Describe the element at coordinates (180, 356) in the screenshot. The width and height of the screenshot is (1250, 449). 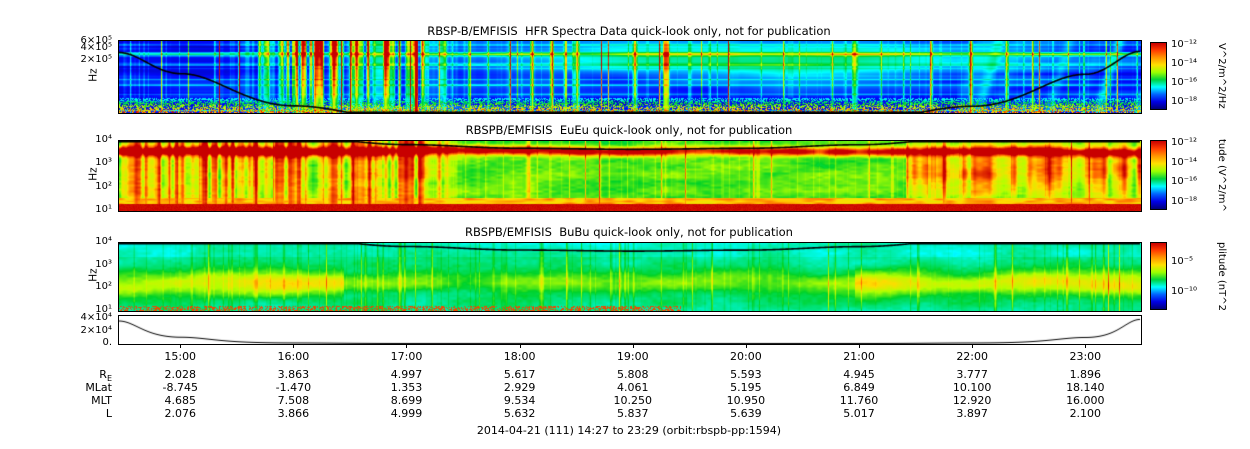
I see `time-tick-label: 15:00` at that location.